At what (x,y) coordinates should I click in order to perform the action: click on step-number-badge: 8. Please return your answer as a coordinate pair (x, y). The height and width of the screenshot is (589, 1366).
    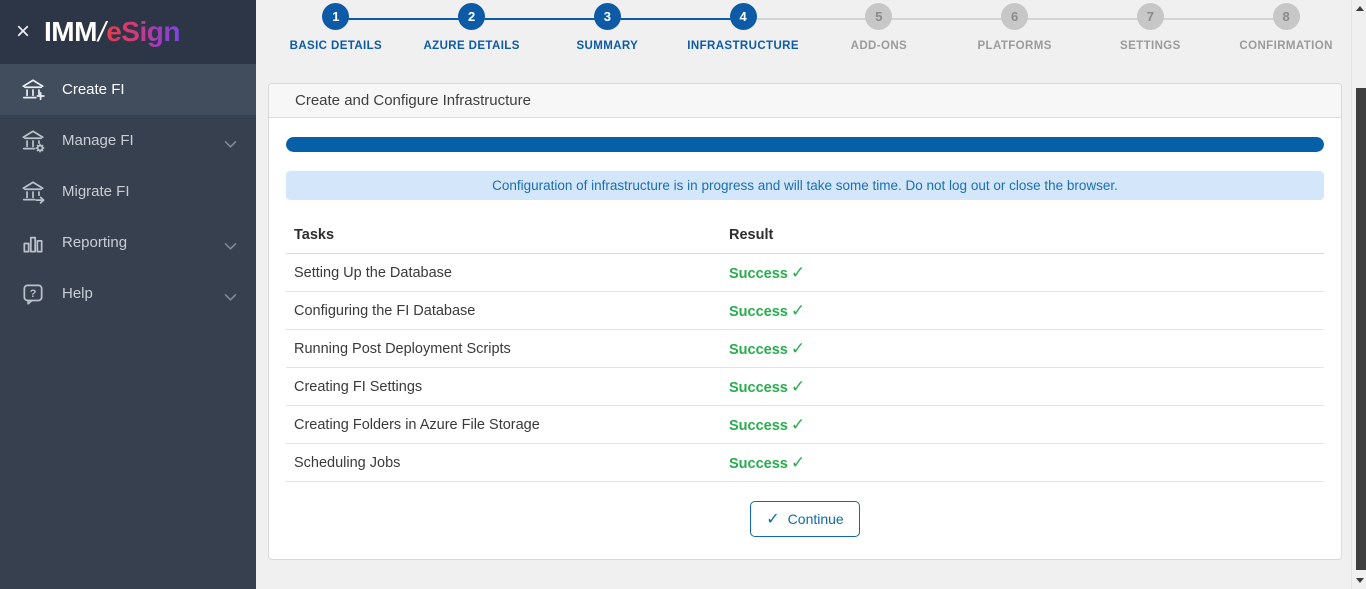
    Looking at the image, I should click on (1286, 16).